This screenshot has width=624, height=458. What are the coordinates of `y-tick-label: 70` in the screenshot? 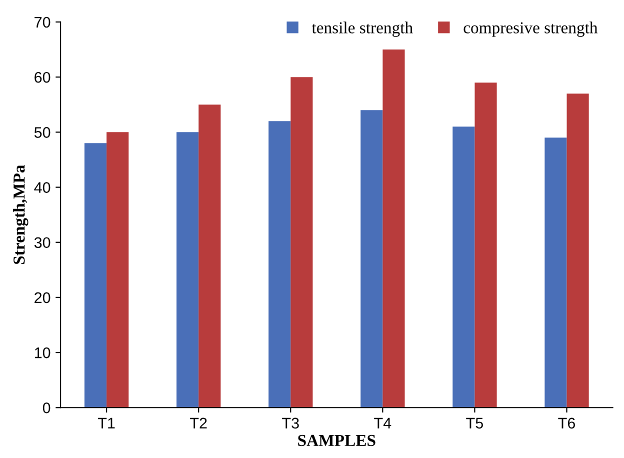 It's located at (42, 22).